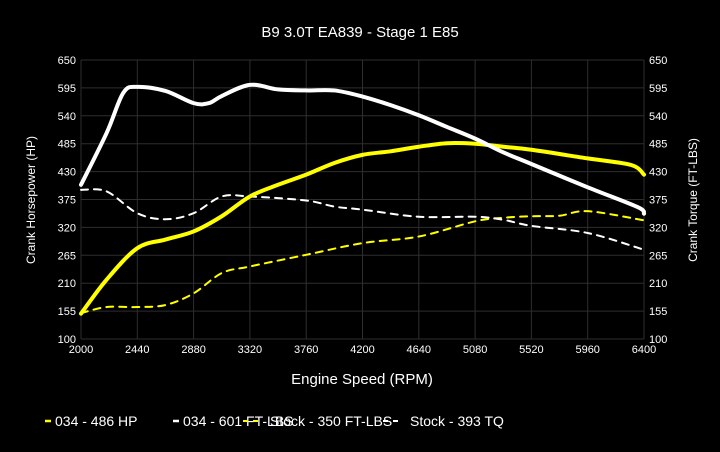 Image resolution: width=720 pixels, height=452 pixels. Describe the element at coordinates (331, 421) in the screenshot. I see `legend-label: Stock - 350 FT-LBS` at that location.